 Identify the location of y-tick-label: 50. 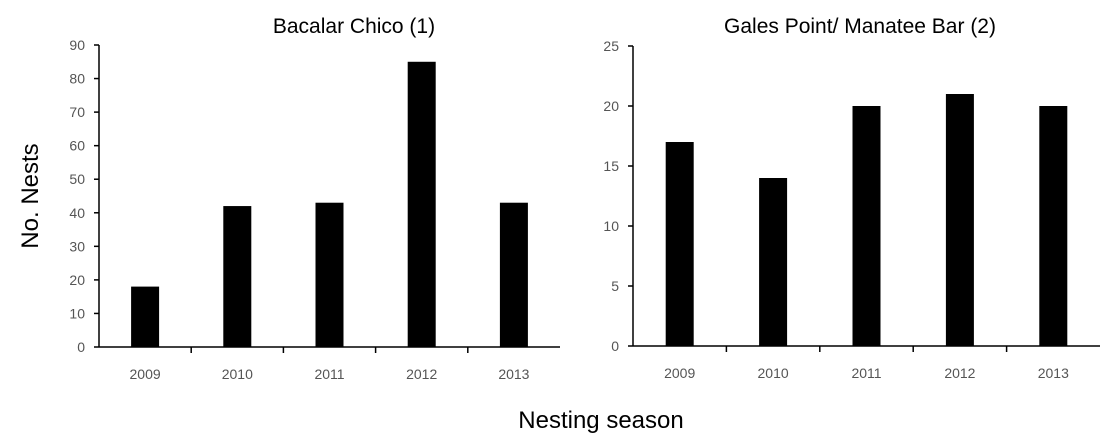
(77, 179).